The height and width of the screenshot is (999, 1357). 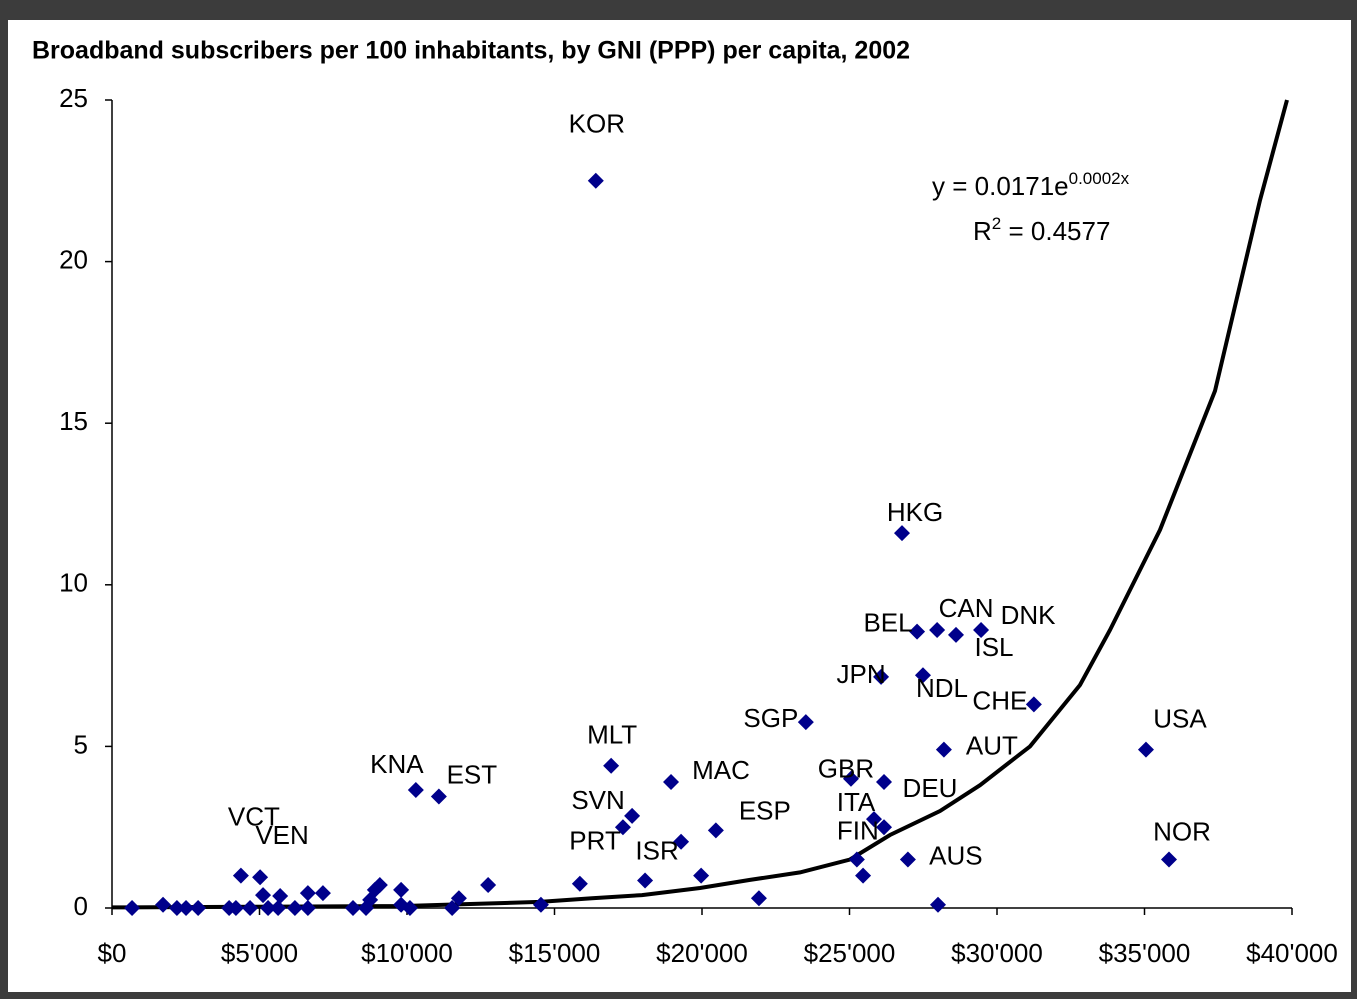 What do you see at coordinates (856, 802) in the screenshot?
I see `point-label: ITA` at bounding box center [856, 802].